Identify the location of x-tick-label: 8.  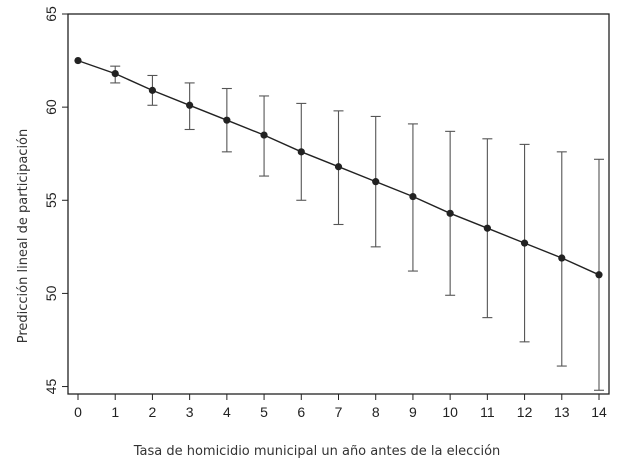
(376, 412).